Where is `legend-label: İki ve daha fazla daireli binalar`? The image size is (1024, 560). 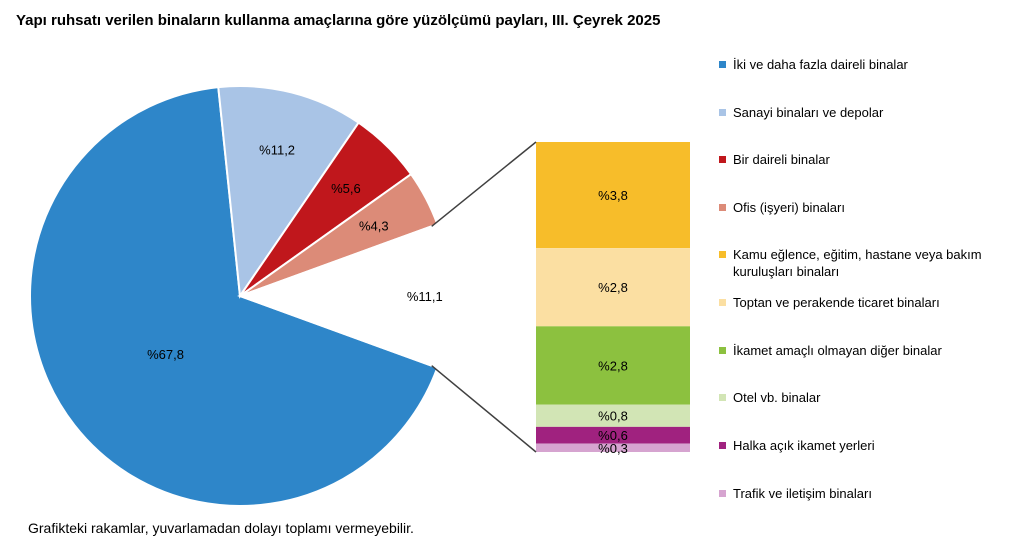
legend-label: İki ve daha fazla daireli binalar is located at coordinates (820, 64).